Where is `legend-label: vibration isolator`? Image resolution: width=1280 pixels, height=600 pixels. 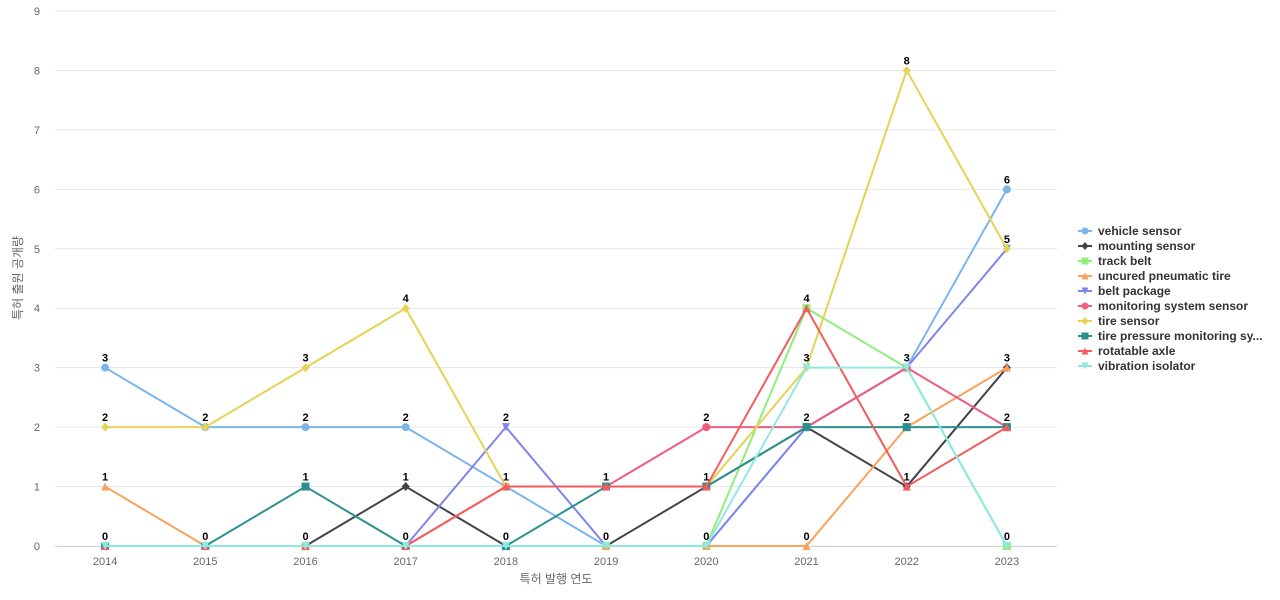 legend-label: vibration isolator is located at coordinates (1147, 366).